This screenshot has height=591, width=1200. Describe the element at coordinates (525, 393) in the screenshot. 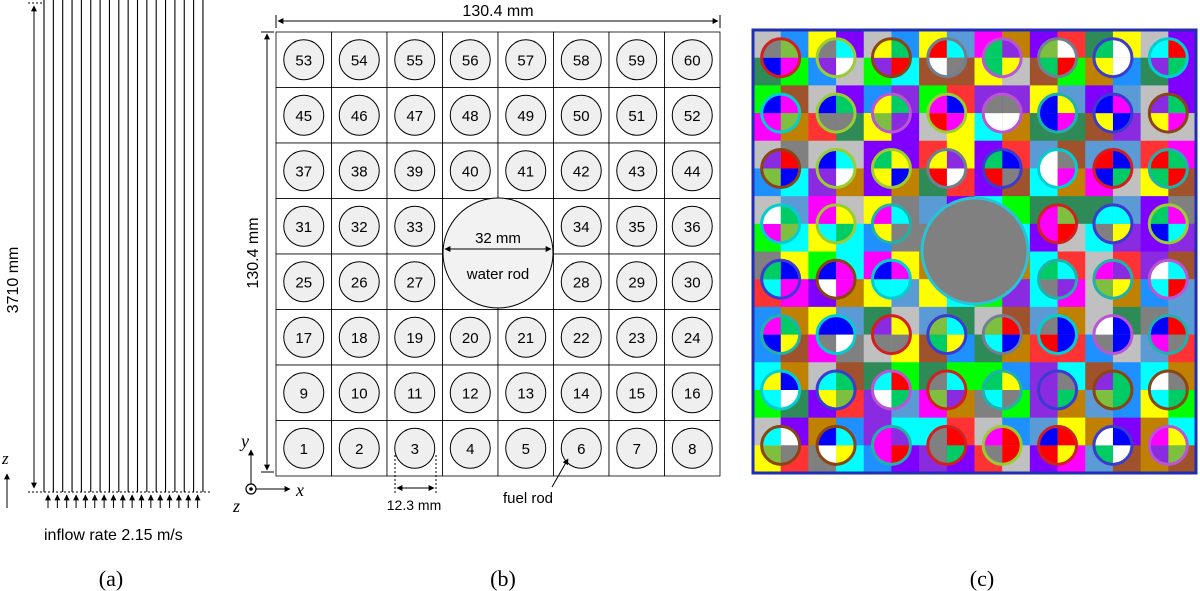

I see `fuel-rod-number: 13` at that location.